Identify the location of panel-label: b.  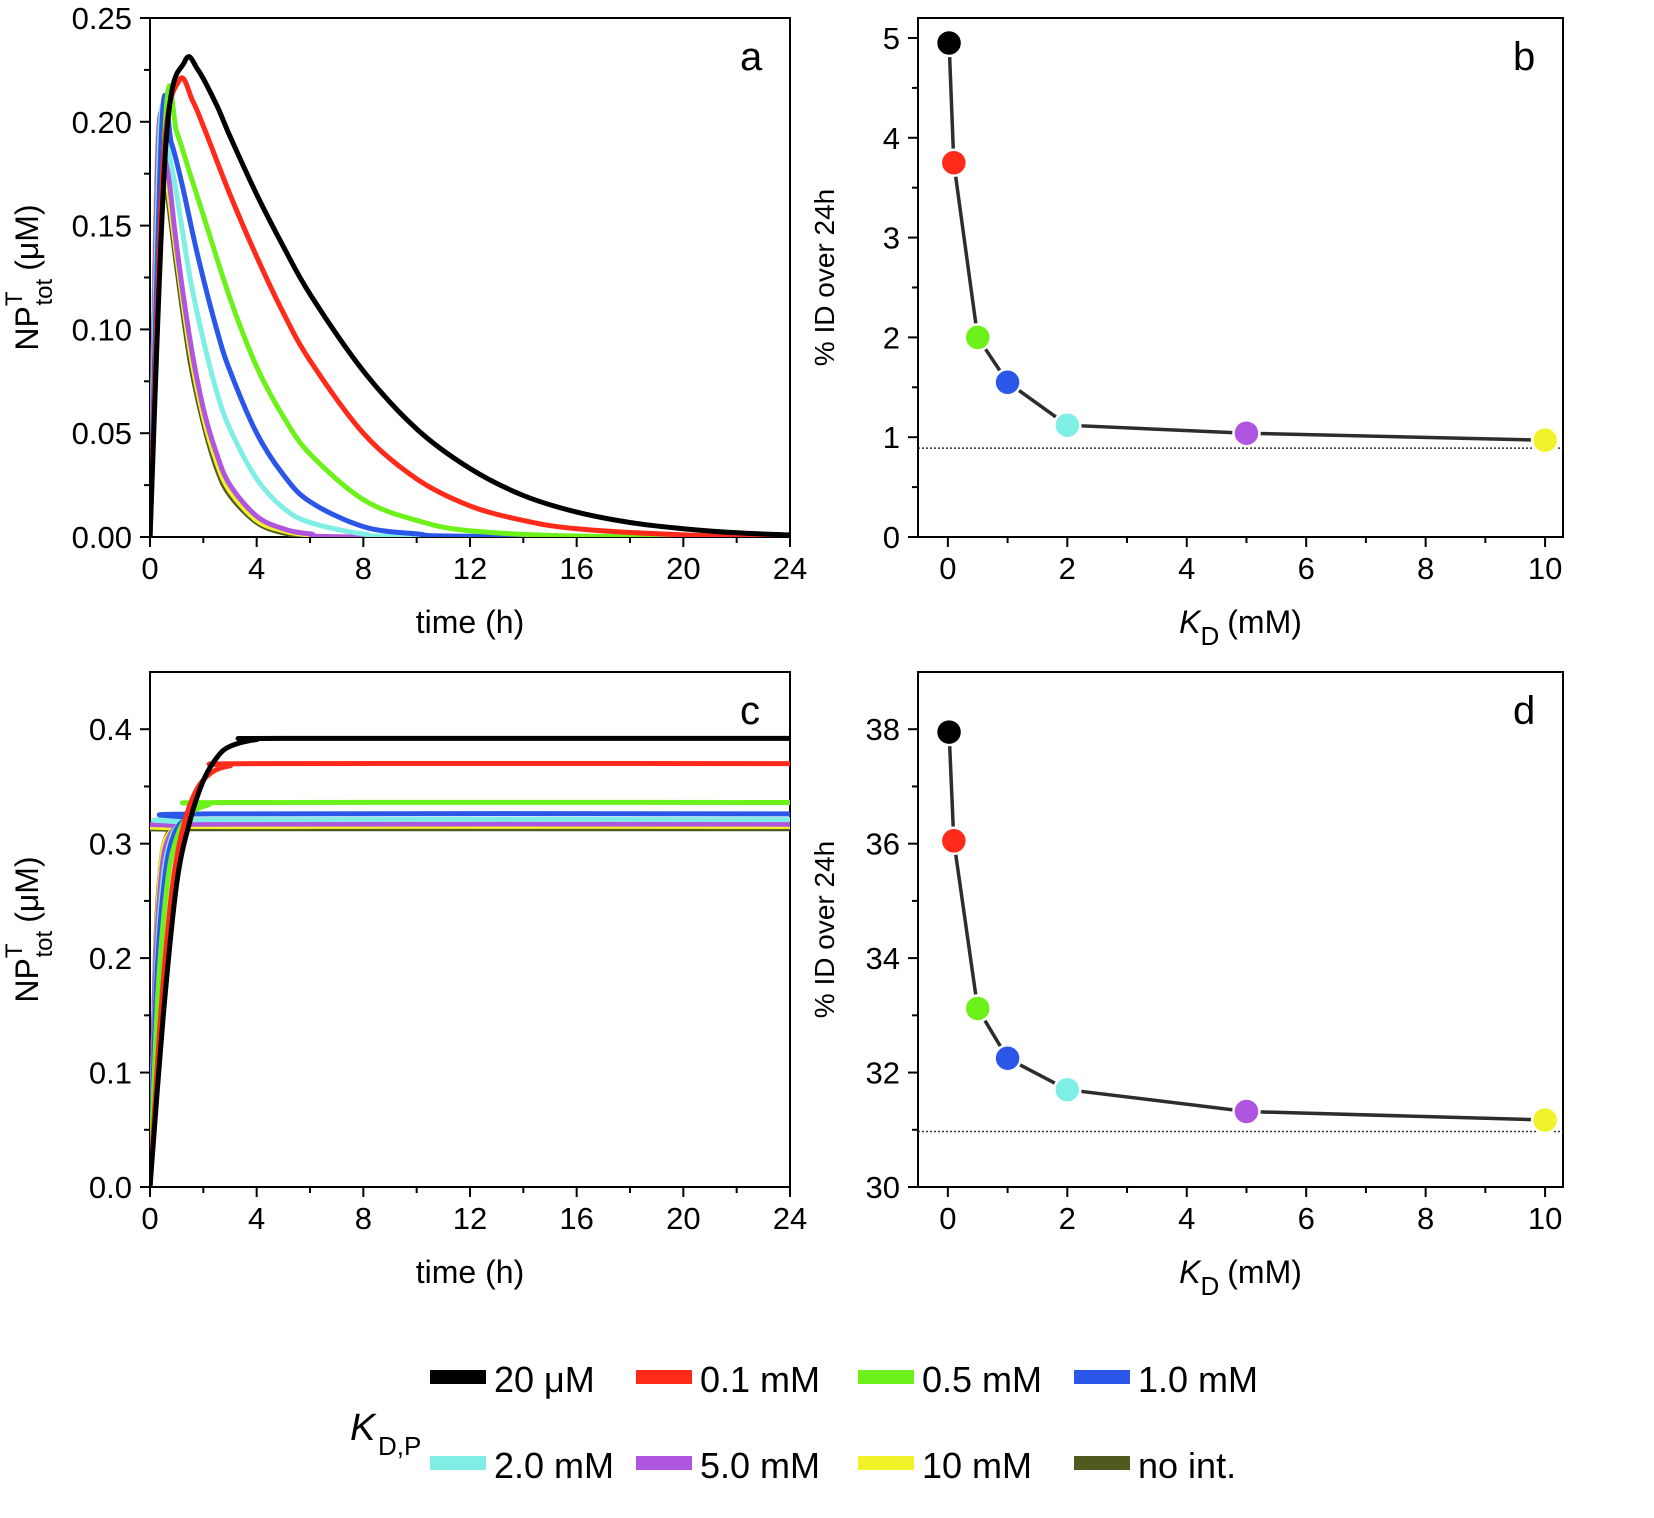
(1524, 57).